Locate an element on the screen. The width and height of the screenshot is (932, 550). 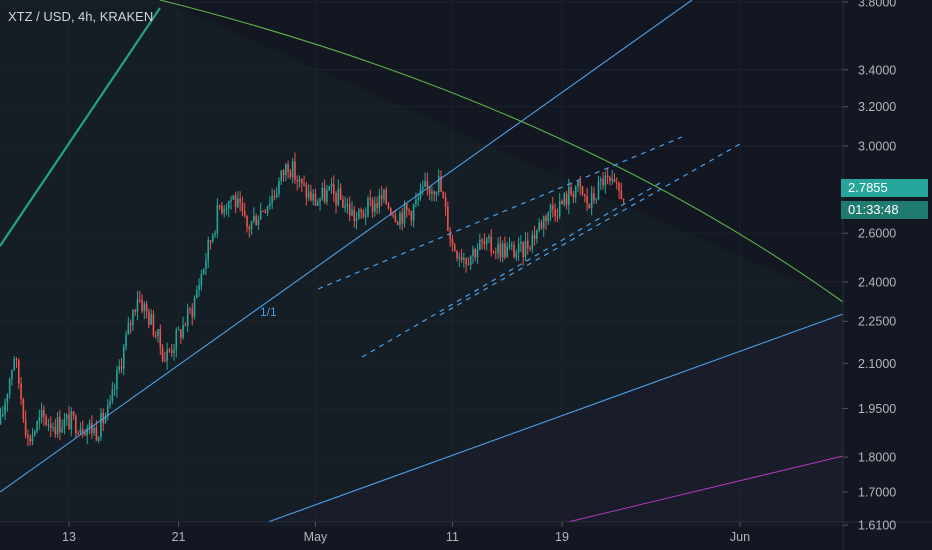
price-tick-label: 2.6000 is located at coordinates (877, 234).